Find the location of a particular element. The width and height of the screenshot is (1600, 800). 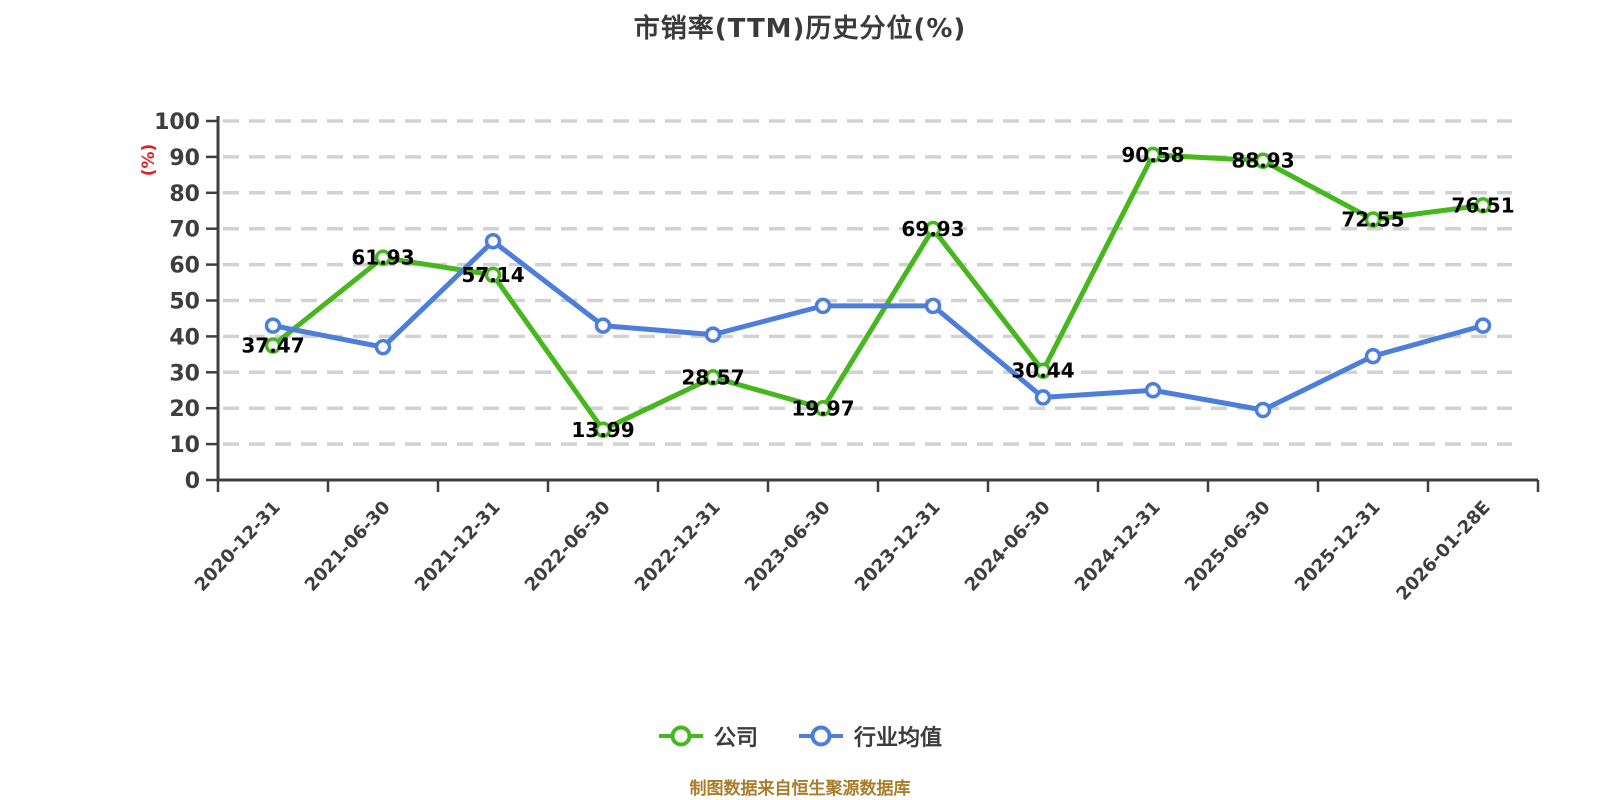

x-axis-label: 2021-12-31 is located at coordinates (458, 546).